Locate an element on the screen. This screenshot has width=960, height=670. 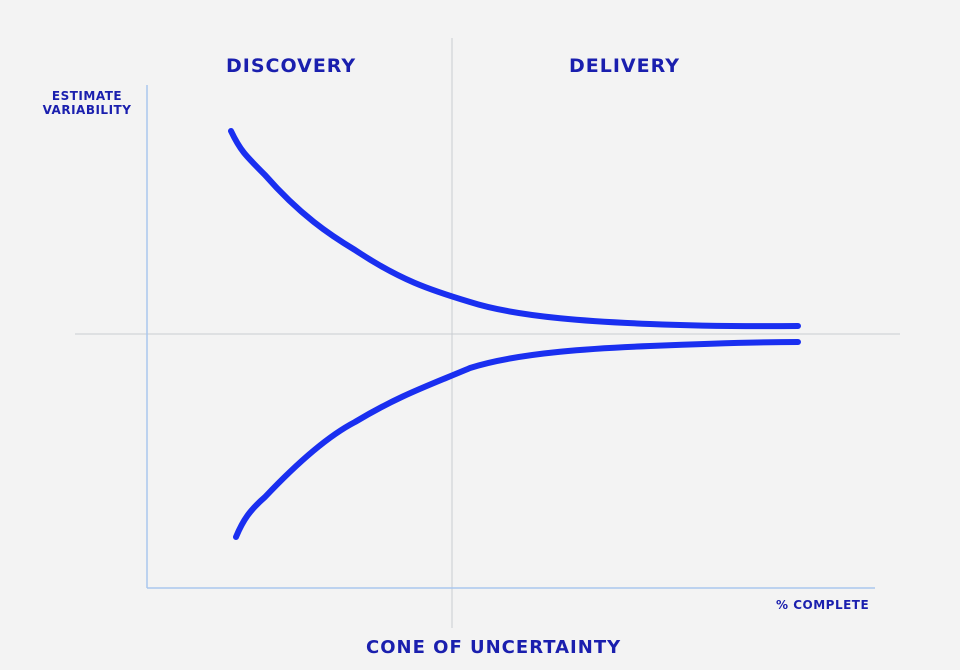
y-axis-label-line2: VARIABILITY is located at coordinates (87, 110).